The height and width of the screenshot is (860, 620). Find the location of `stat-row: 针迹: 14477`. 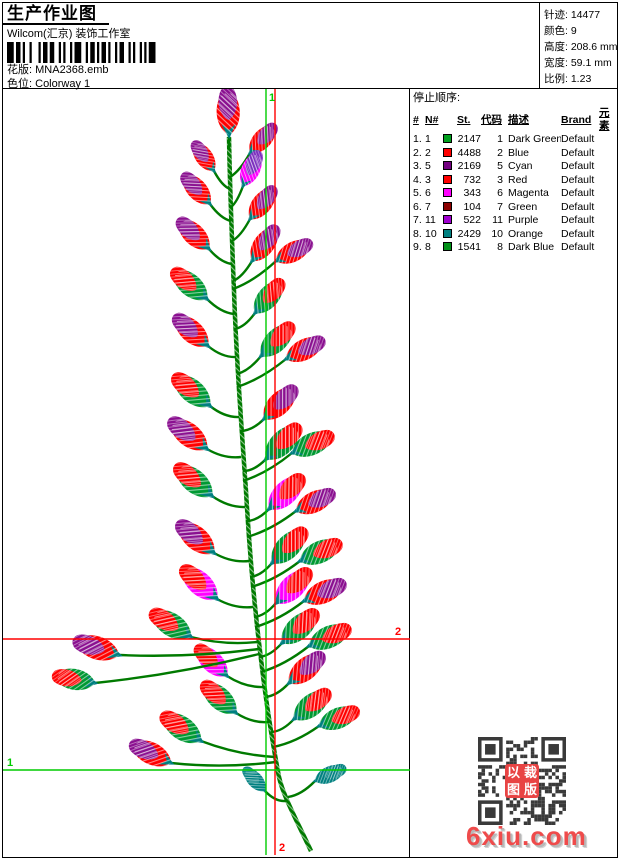

stat-row: 针迹: 14477 is located at coordinates (572, 15).